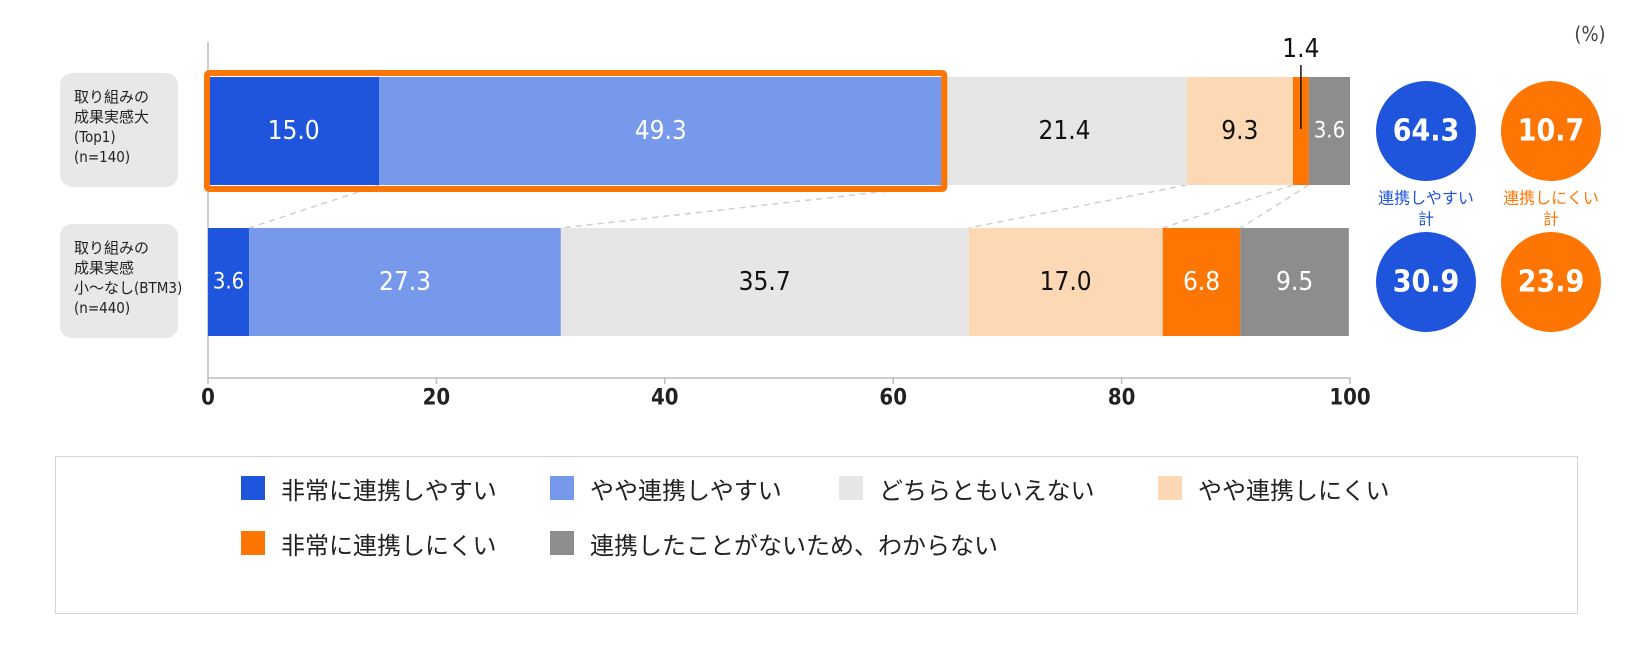  What do you see at coordinates (1589, 34) in the screenshot?
I see `unit-label: (%)` at bounding box center [1589, 34].